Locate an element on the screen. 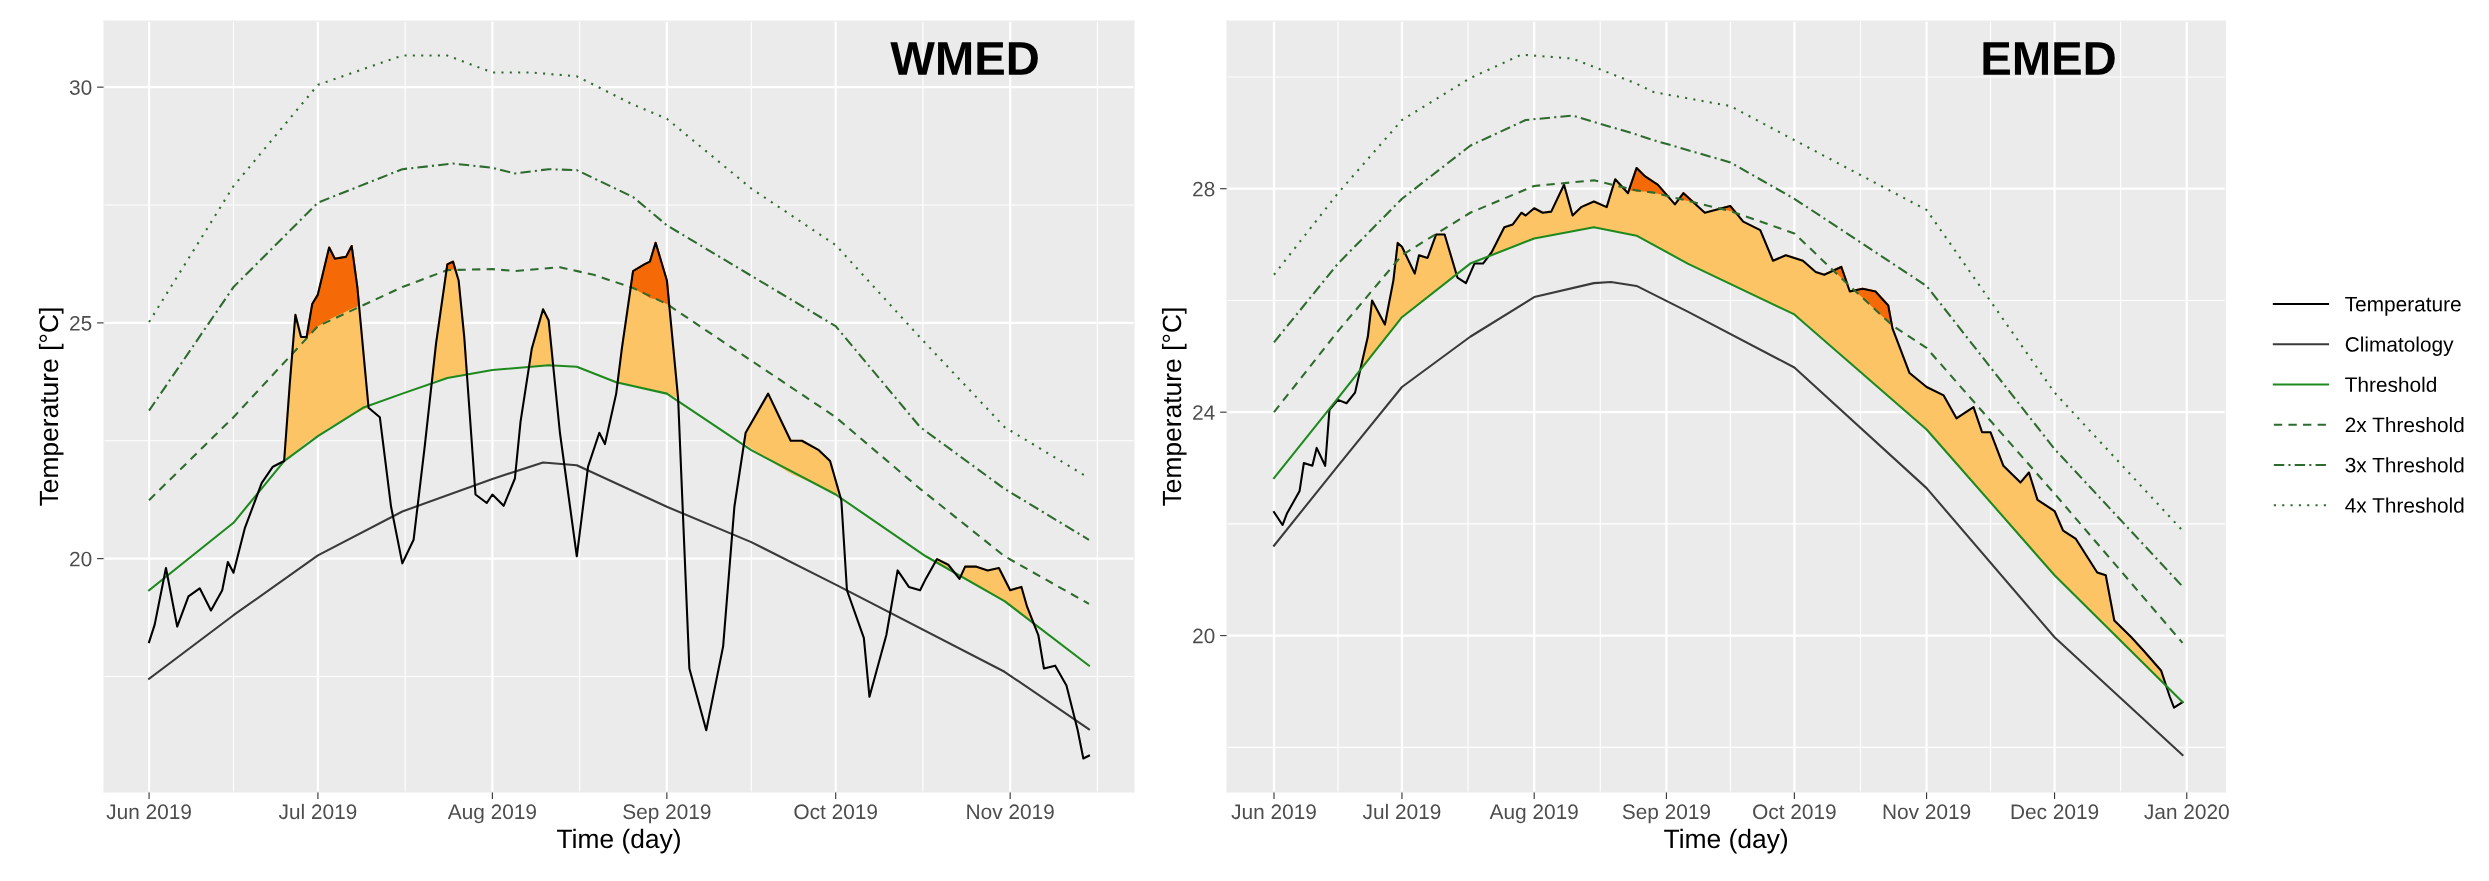  annotation: WMED is located at coordinates (964, 58).